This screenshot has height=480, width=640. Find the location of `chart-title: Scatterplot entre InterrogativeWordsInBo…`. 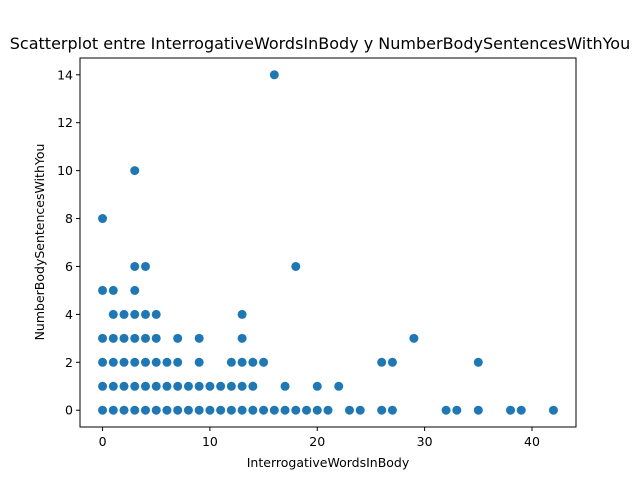

chart-title: Scatterplot entre InterrogativeWordsInBo… is located at coordinates (320, 43).